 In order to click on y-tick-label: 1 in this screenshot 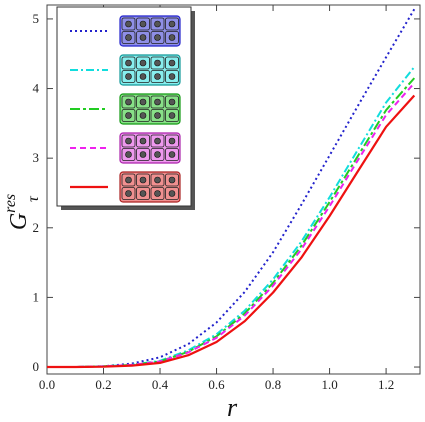, I will do `click(36, 296)`.